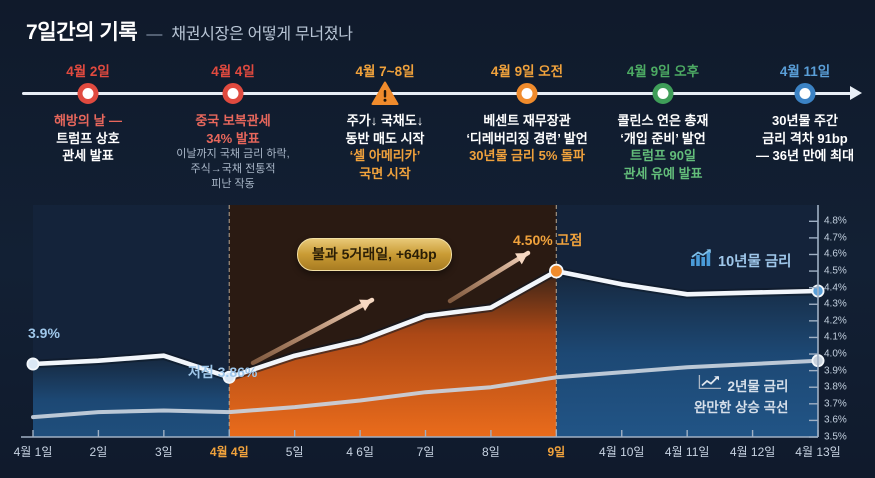 This screenshot has width=875, height=478. What do you see at coordinates (527, 156) in the screenshot?
I see `timeline-event-line: 30년물 금리 5% 돌파` at bounding box center [527, 156].